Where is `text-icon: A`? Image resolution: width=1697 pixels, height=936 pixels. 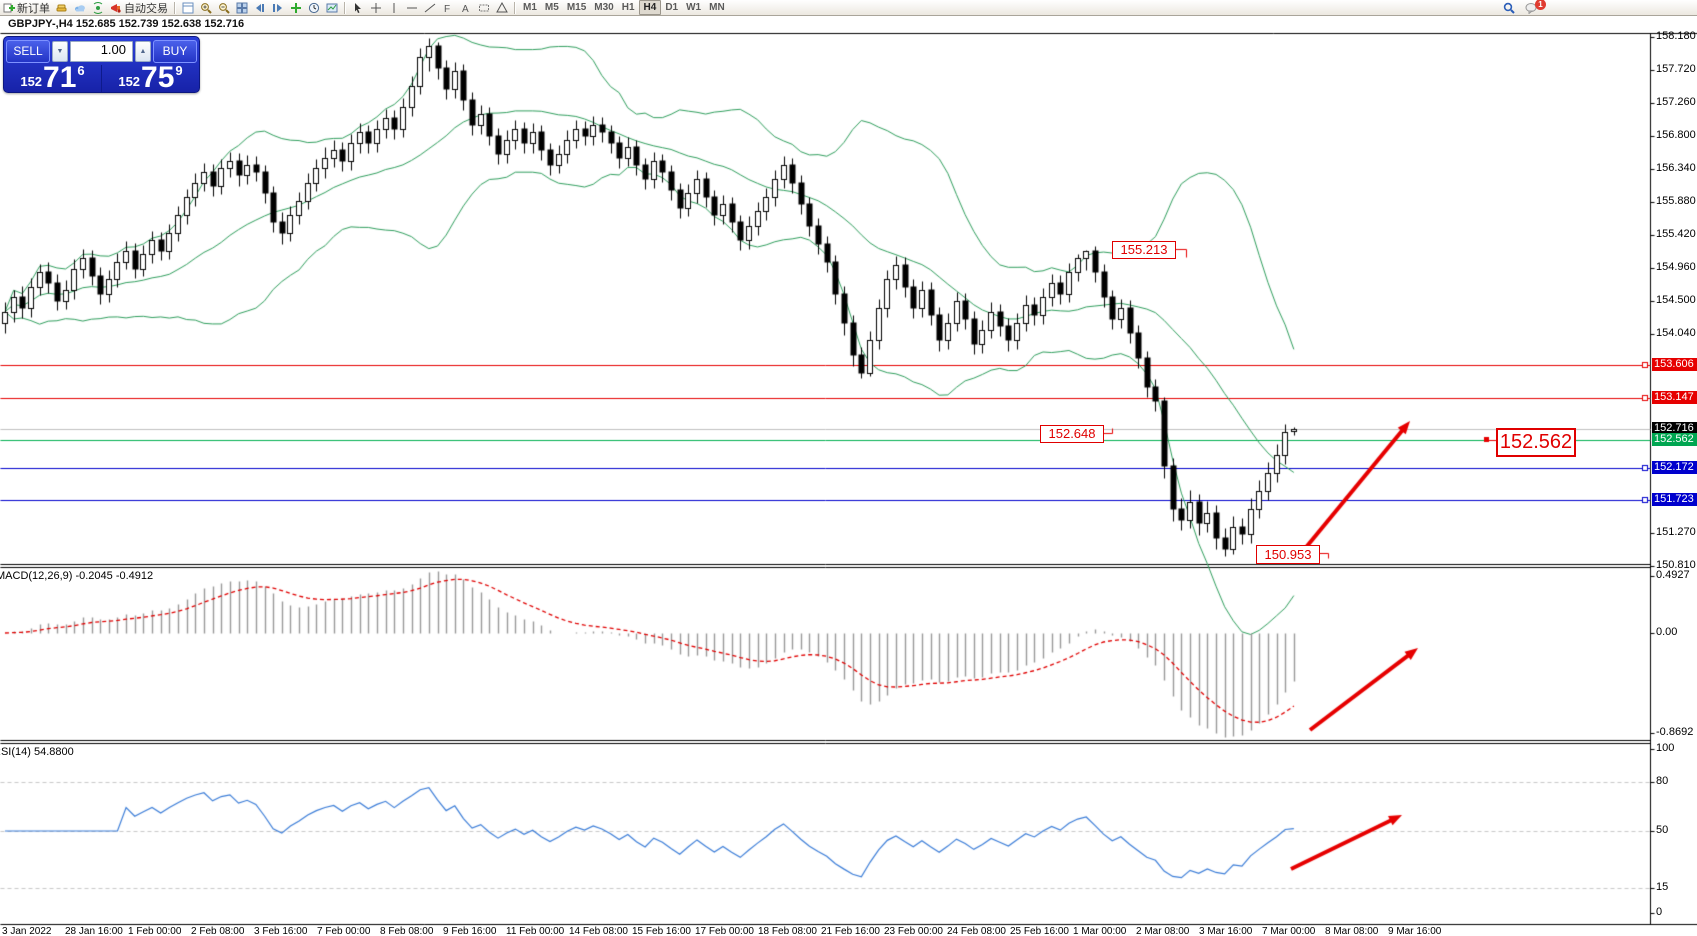
text-icon: A is located at coordinates (466, 8).